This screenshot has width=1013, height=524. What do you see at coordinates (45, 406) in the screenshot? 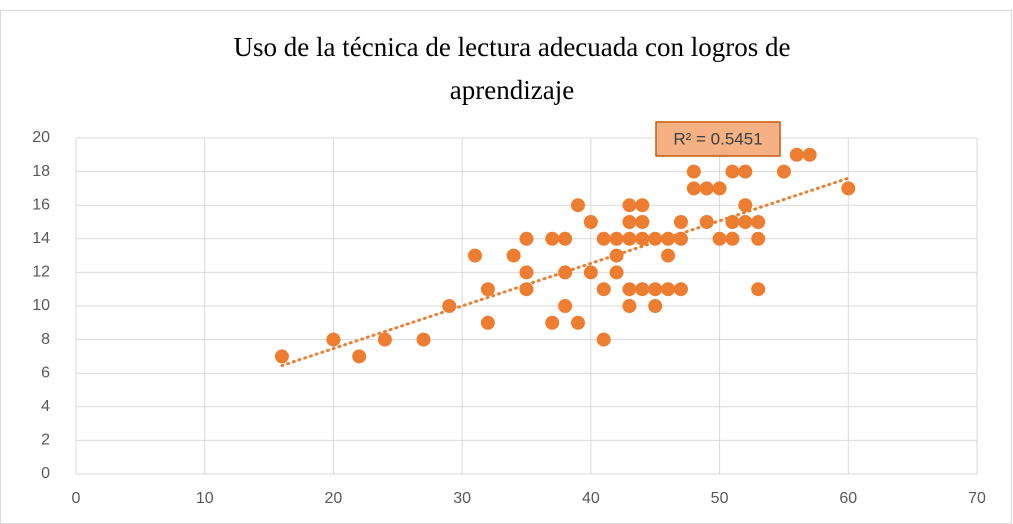
I see `y-tick-label: 4` at bounding box center [45, 406].